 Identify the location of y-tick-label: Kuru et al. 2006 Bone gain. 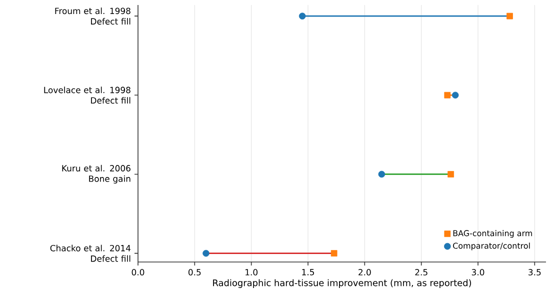
(96, 174).